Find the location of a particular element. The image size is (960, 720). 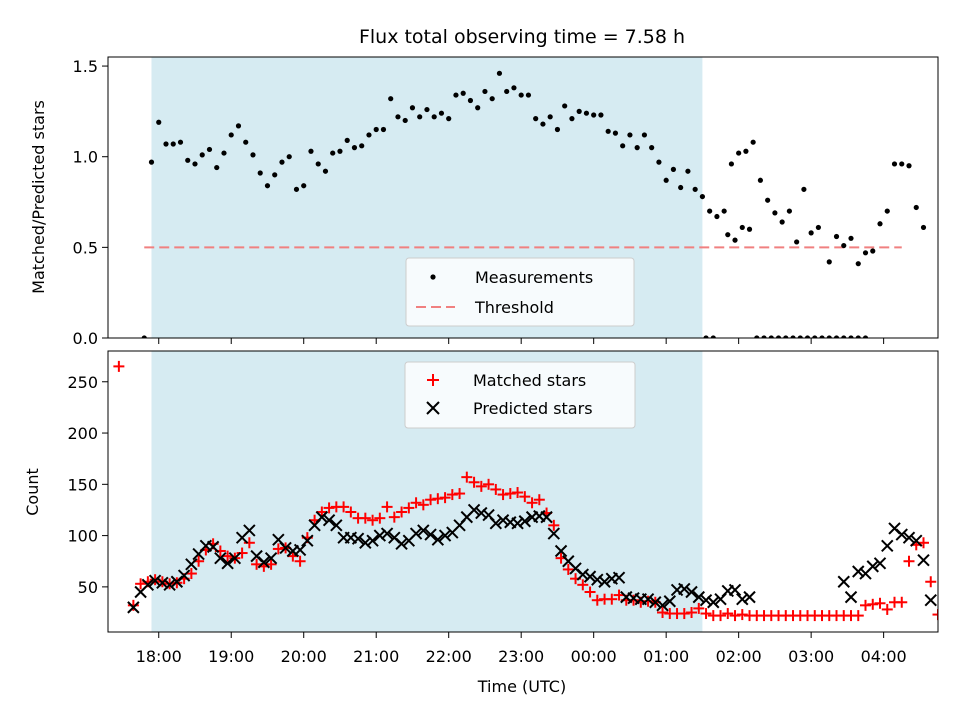

x-tick-label: 02:00 is located at coordinates (739, 656).